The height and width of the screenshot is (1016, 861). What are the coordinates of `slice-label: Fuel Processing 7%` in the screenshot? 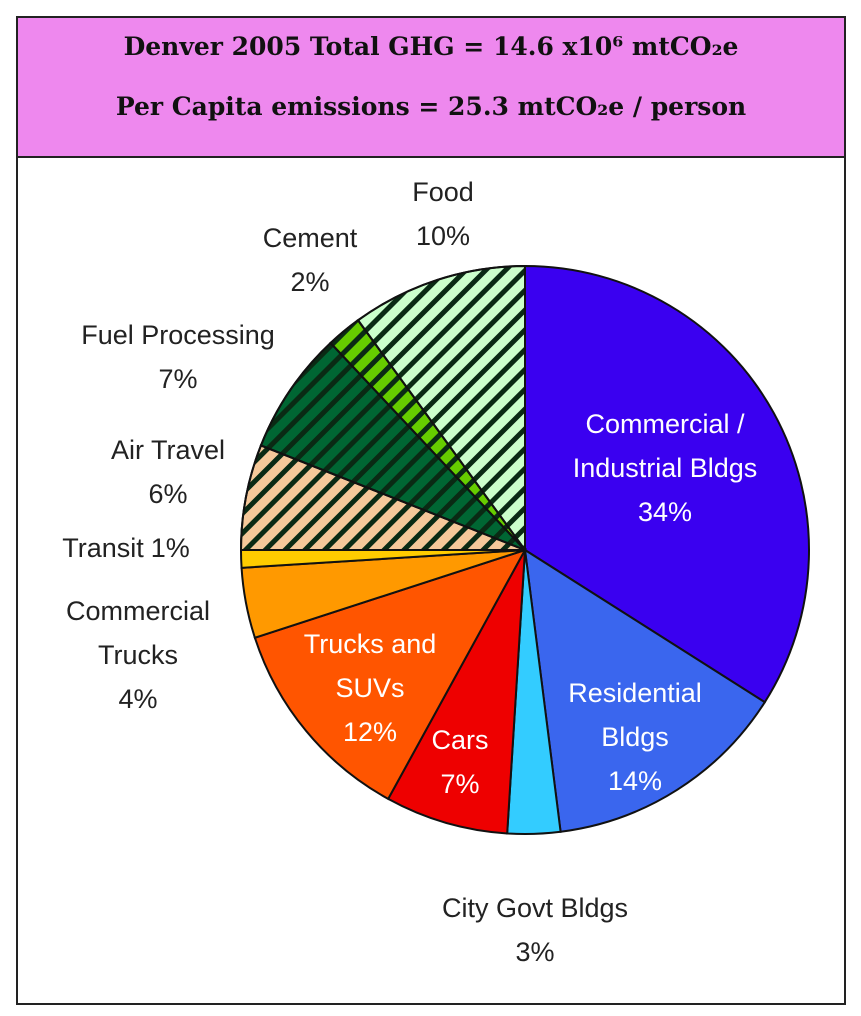 It's located at (178, 357).